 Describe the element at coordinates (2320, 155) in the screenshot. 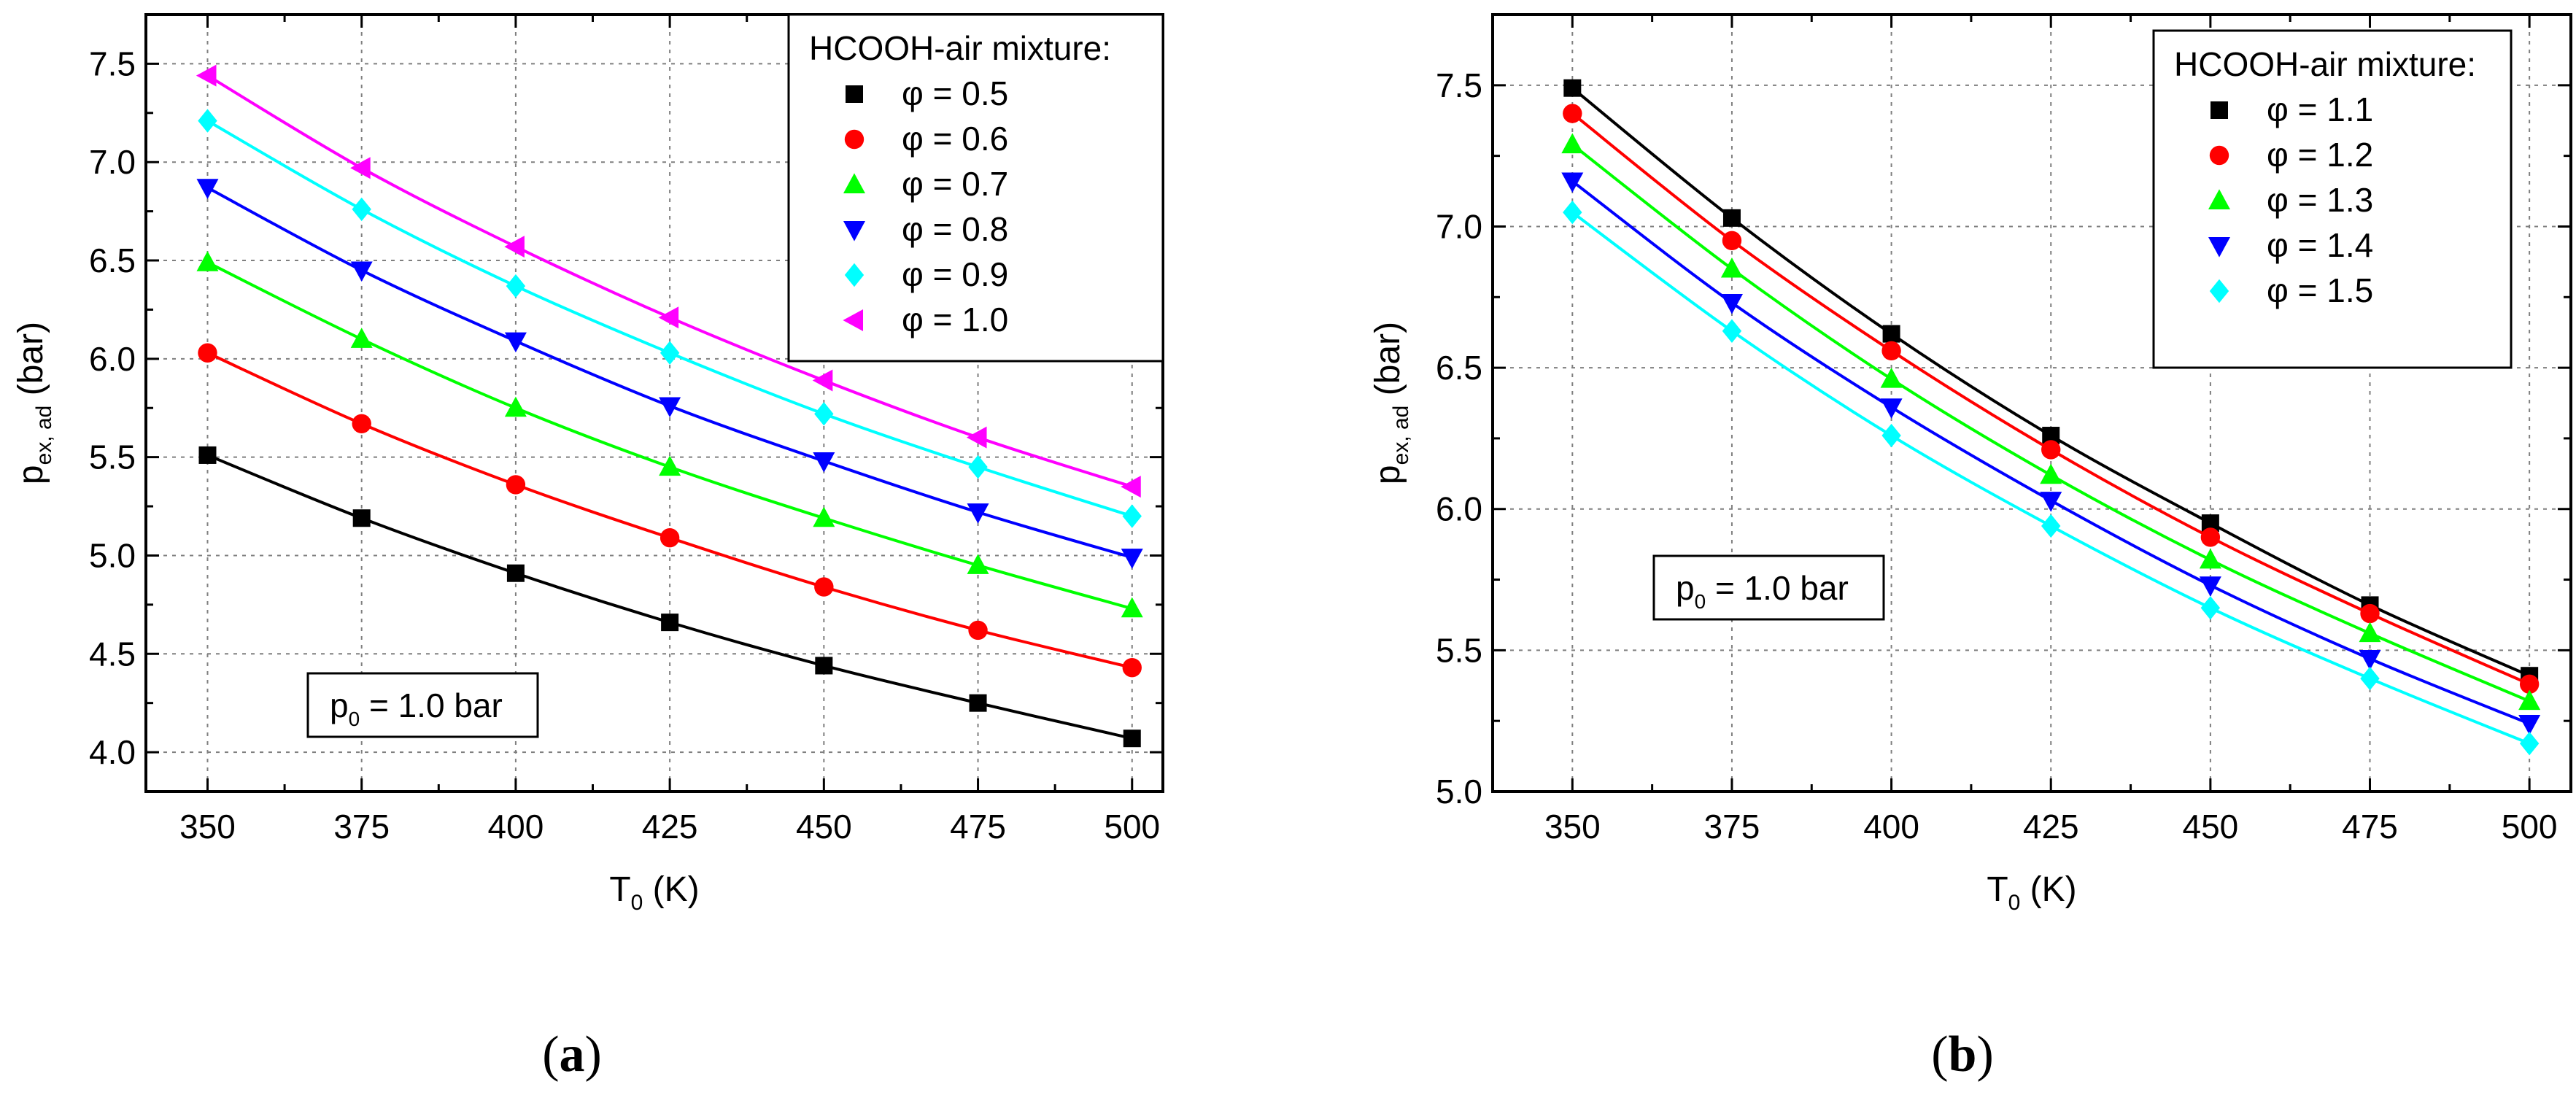

I see `legend-entry-1: φ = 1.2` at that location.